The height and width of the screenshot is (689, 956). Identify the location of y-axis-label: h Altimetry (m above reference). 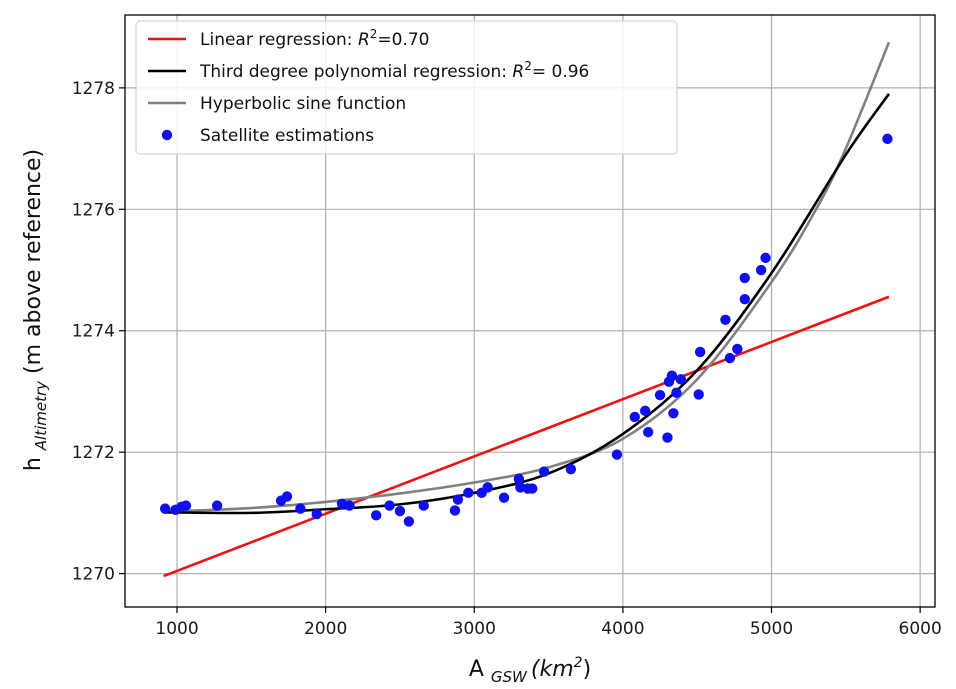
(35, 310).